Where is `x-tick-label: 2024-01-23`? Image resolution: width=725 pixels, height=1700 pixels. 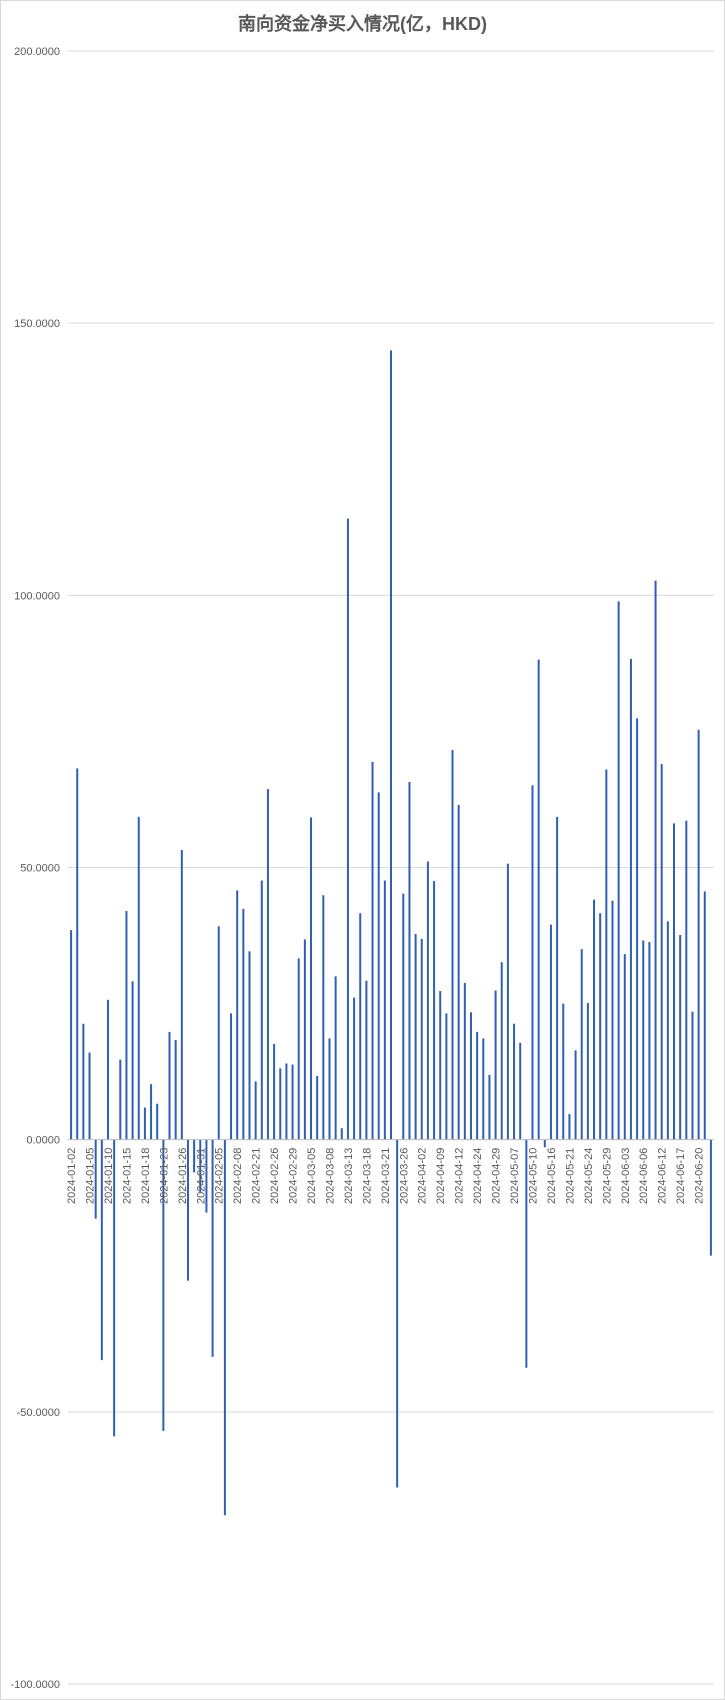 x-tick-label: 2024-01-23 is located at coordinates (164, 1176).